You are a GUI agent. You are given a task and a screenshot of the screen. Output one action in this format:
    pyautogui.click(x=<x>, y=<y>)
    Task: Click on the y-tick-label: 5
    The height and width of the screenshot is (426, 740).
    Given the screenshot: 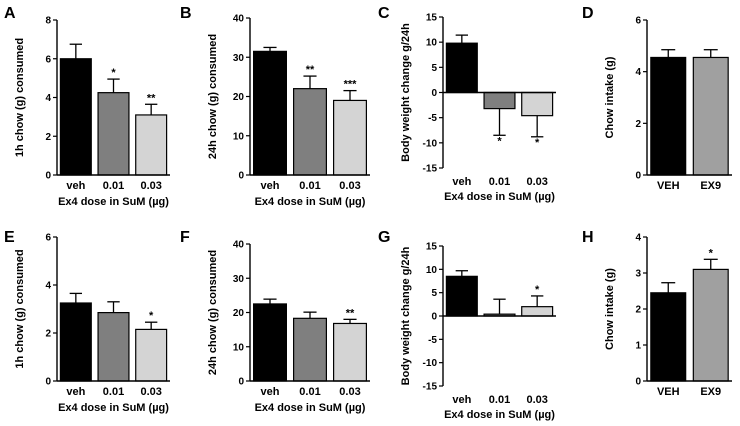 What is the action you would take?
    pyautogui.click(x=434, y=68)
    